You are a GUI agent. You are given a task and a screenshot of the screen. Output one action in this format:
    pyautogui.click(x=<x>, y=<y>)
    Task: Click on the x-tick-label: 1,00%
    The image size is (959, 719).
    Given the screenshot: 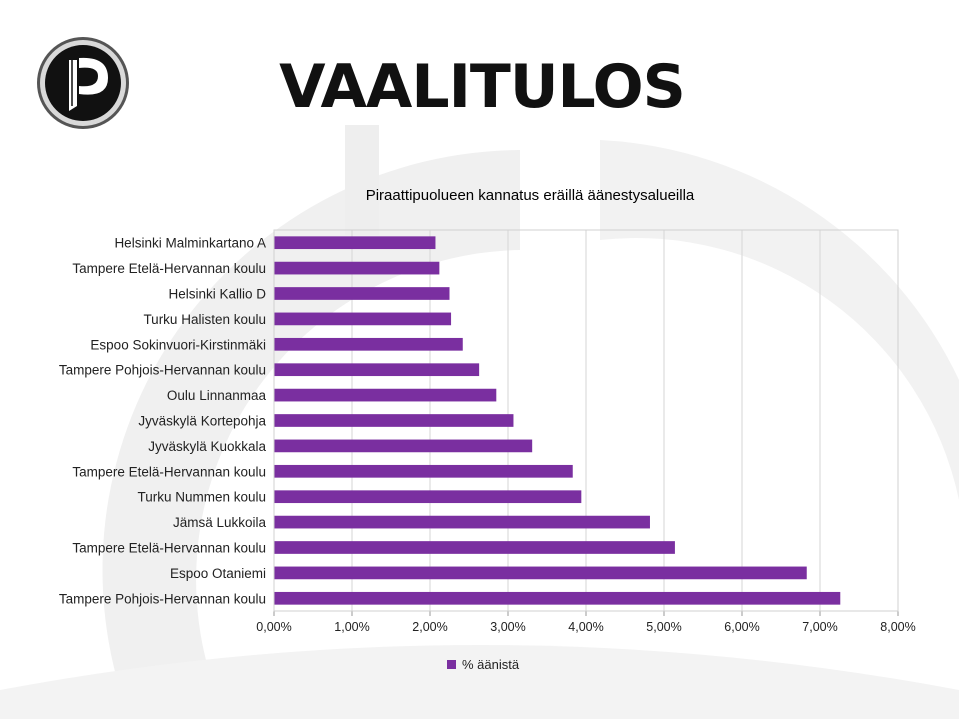 What is the action you would take?
    pyautogui.click(x=351, y=627)
    